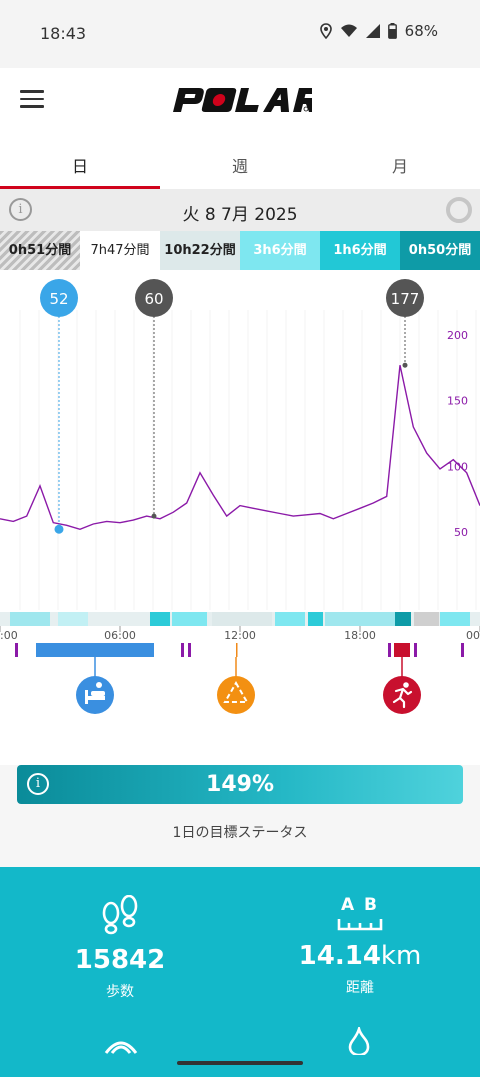 This screenshot has width=480, height=1077. What do you see at coordinates (360, 988) in the screenshot?
I see `distance-label: 距離` at bounding box center [360, 988].